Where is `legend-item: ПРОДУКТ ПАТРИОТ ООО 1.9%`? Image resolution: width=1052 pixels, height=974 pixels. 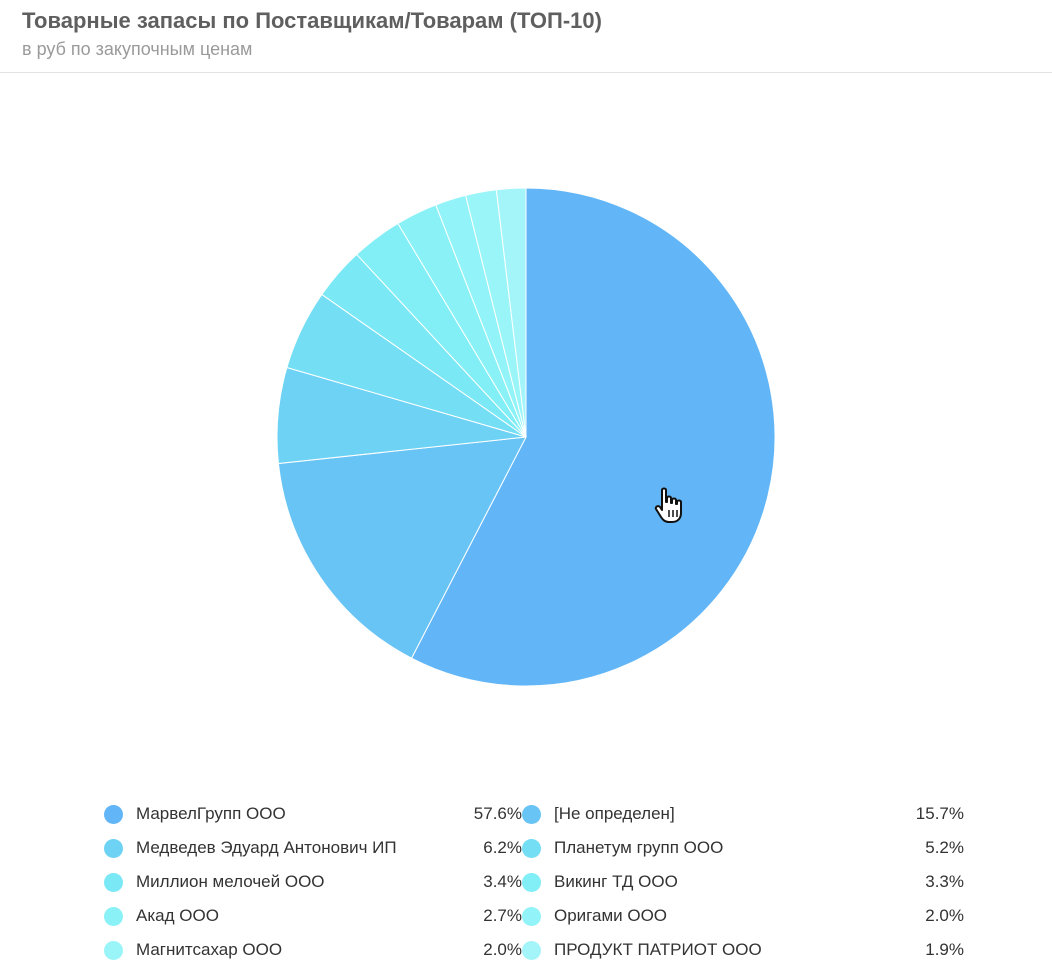
legend-item: ПРОДУКТ ПАТРИОТ ООО 1.9% is located at coordinates (744, 950).